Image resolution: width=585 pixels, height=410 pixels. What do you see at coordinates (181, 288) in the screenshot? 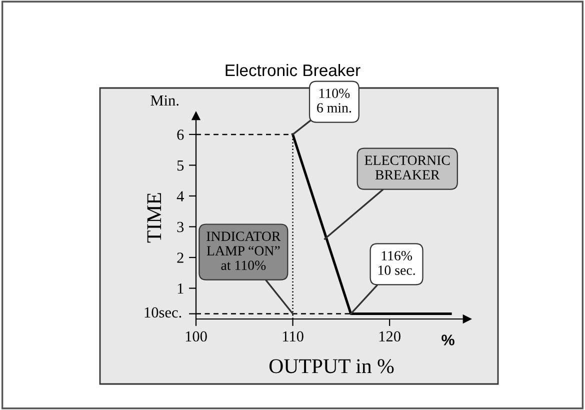
I see `y-tick-label: 1` at bounding box center [181, 288].